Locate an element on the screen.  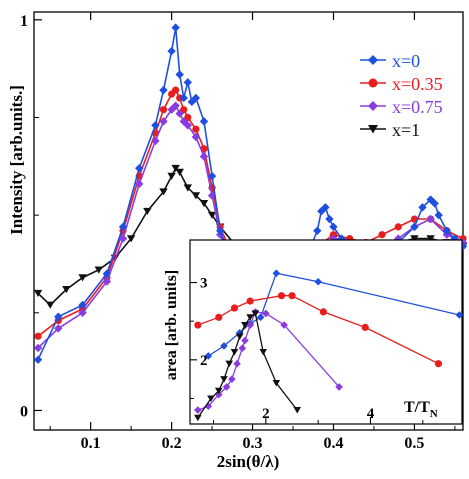
inset-tick-labels: 2 4 2 3 is located at coordinates (287, 349).